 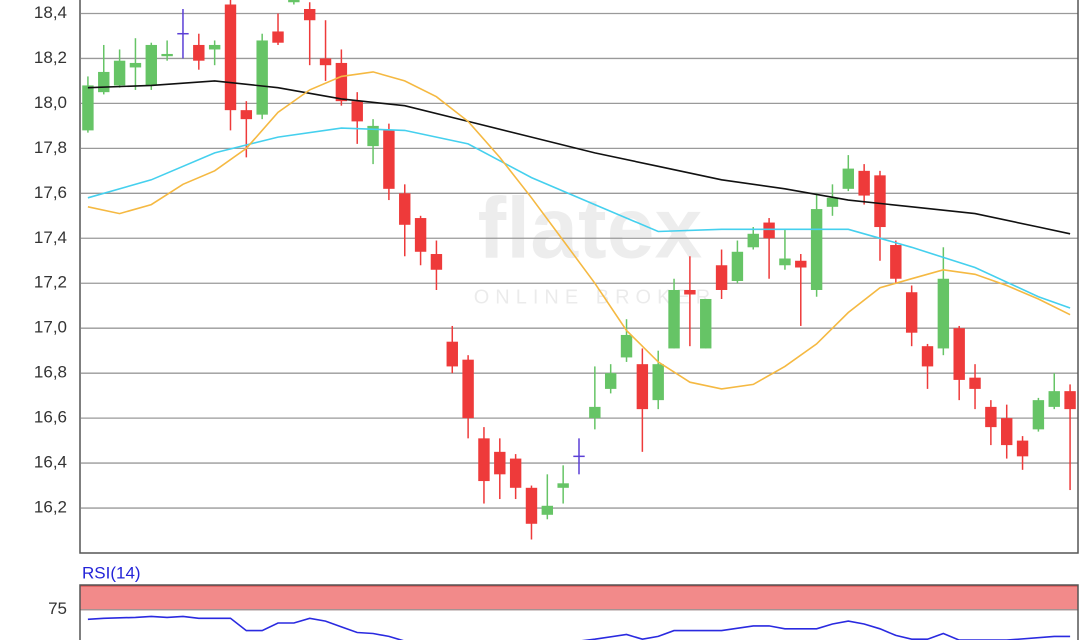 What do you see at coordinates (50, 12) in the screenshot?
I see `y-tick-label: 18,4` at bounding box center [50, 12].